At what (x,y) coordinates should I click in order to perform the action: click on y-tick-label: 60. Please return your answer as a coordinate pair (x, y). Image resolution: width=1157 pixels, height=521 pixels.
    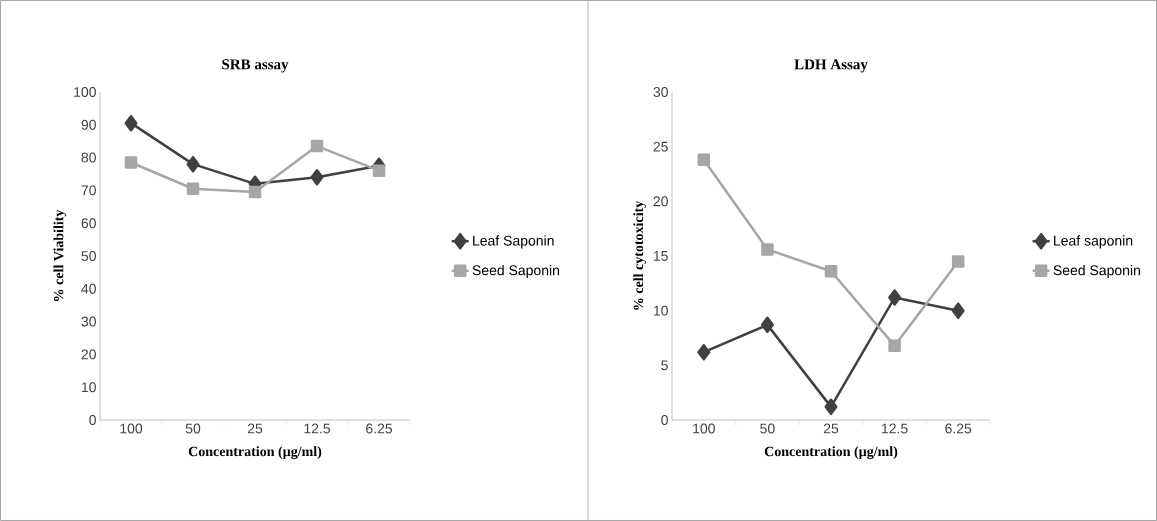
    Looking at the image, I should click on (88, 223).